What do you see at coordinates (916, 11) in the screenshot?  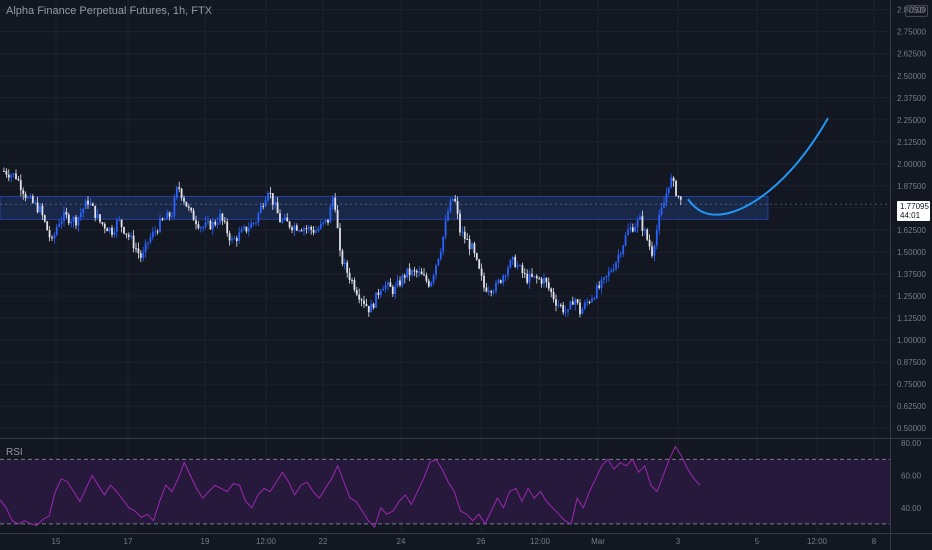 I see `currency-badge: USD` at bounding box center [916, 11].